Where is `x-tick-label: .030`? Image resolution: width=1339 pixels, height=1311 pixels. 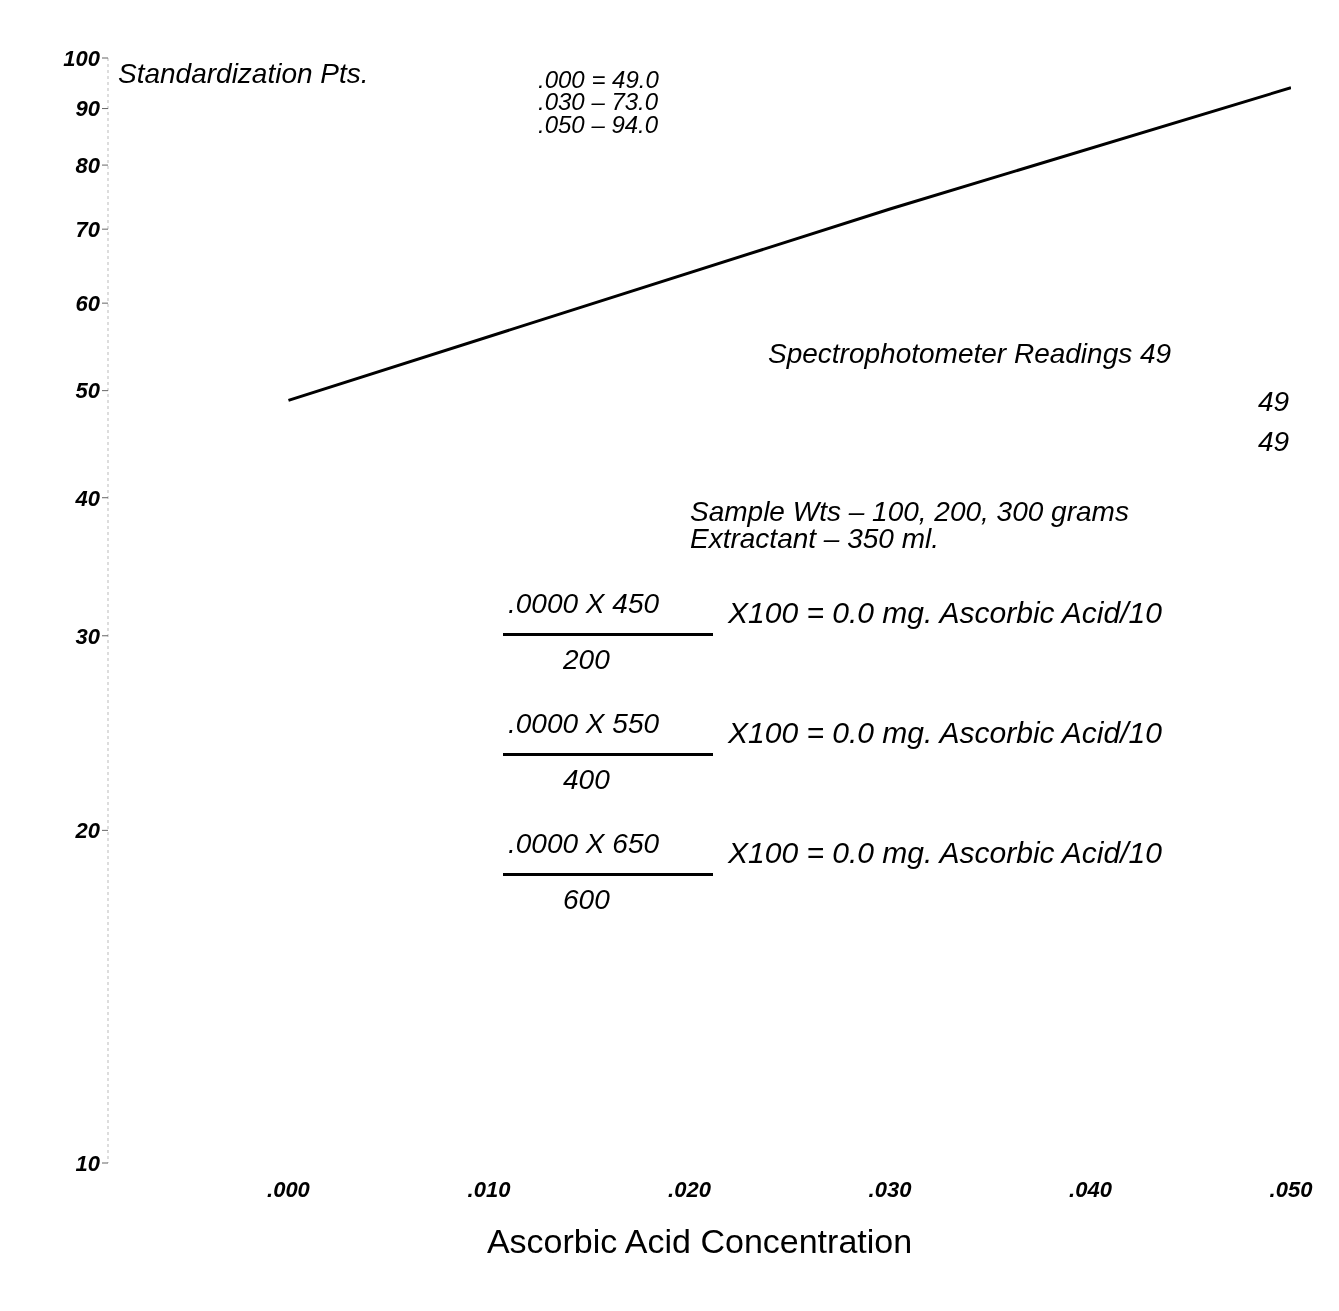
x-tick-label: .030 is located at coordinates (890, 1189).